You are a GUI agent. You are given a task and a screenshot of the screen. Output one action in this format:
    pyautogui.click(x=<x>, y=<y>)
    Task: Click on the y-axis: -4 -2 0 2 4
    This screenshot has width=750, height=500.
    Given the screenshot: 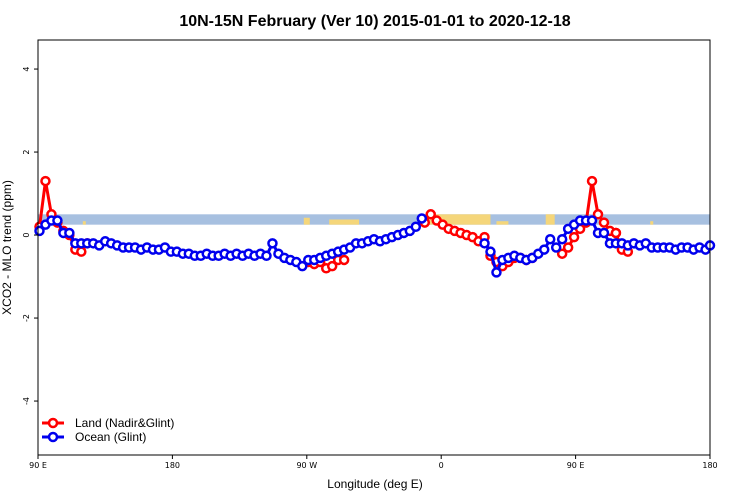 What is the action you would take?
    pyautogui.click(x=30, y=236)
    